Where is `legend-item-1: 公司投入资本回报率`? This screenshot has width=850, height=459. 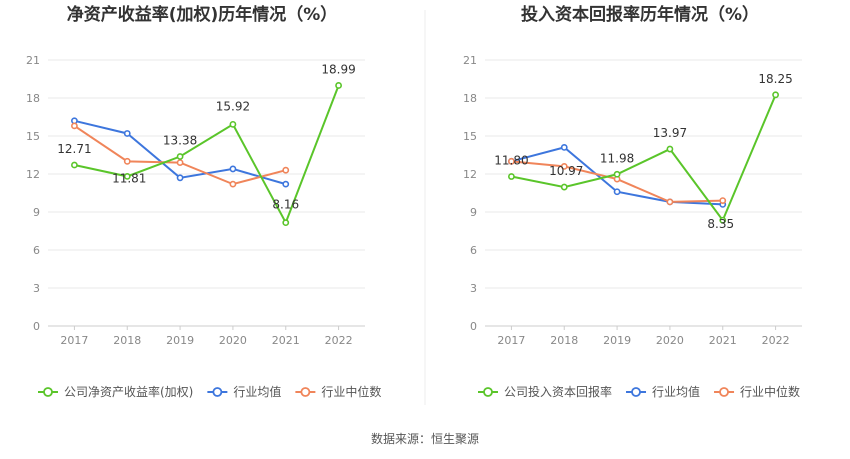 legend-item-1: 公司投入资本回报率 is located at coordinates (545, 391).